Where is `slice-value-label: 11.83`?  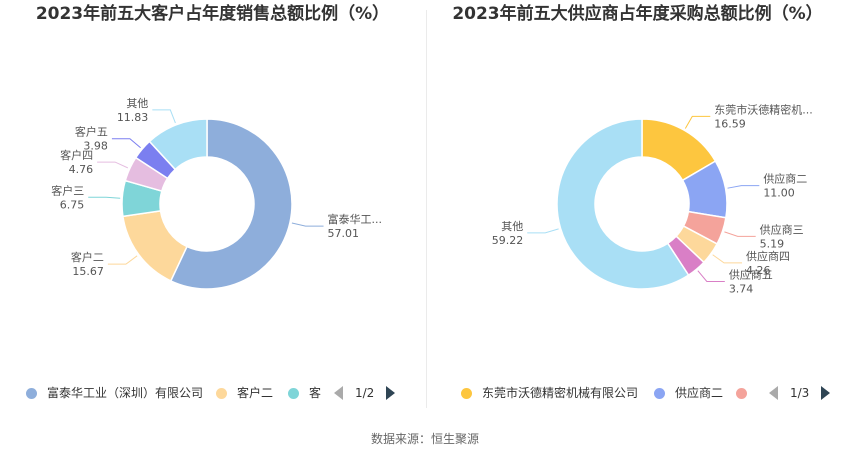 slice-value-label: 11.83 is located at coordinates (133, 117).